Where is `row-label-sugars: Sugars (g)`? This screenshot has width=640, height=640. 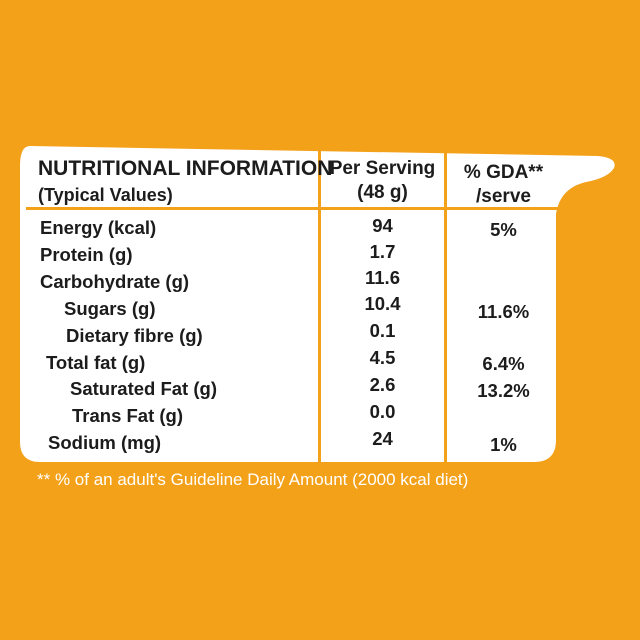 row-label-sugars: Sugars (g) is located at coordinates (110, 308).